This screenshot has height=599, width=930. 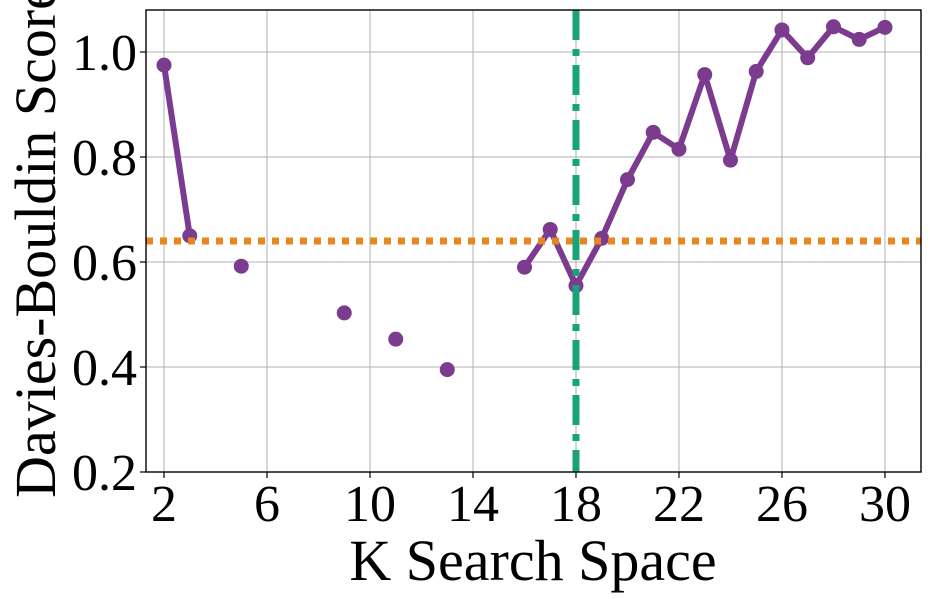 What do you see at coordinates (104, 263) in the screenshot?
I see `y-tick-label: 0.6` at bounding box center [104, 263].